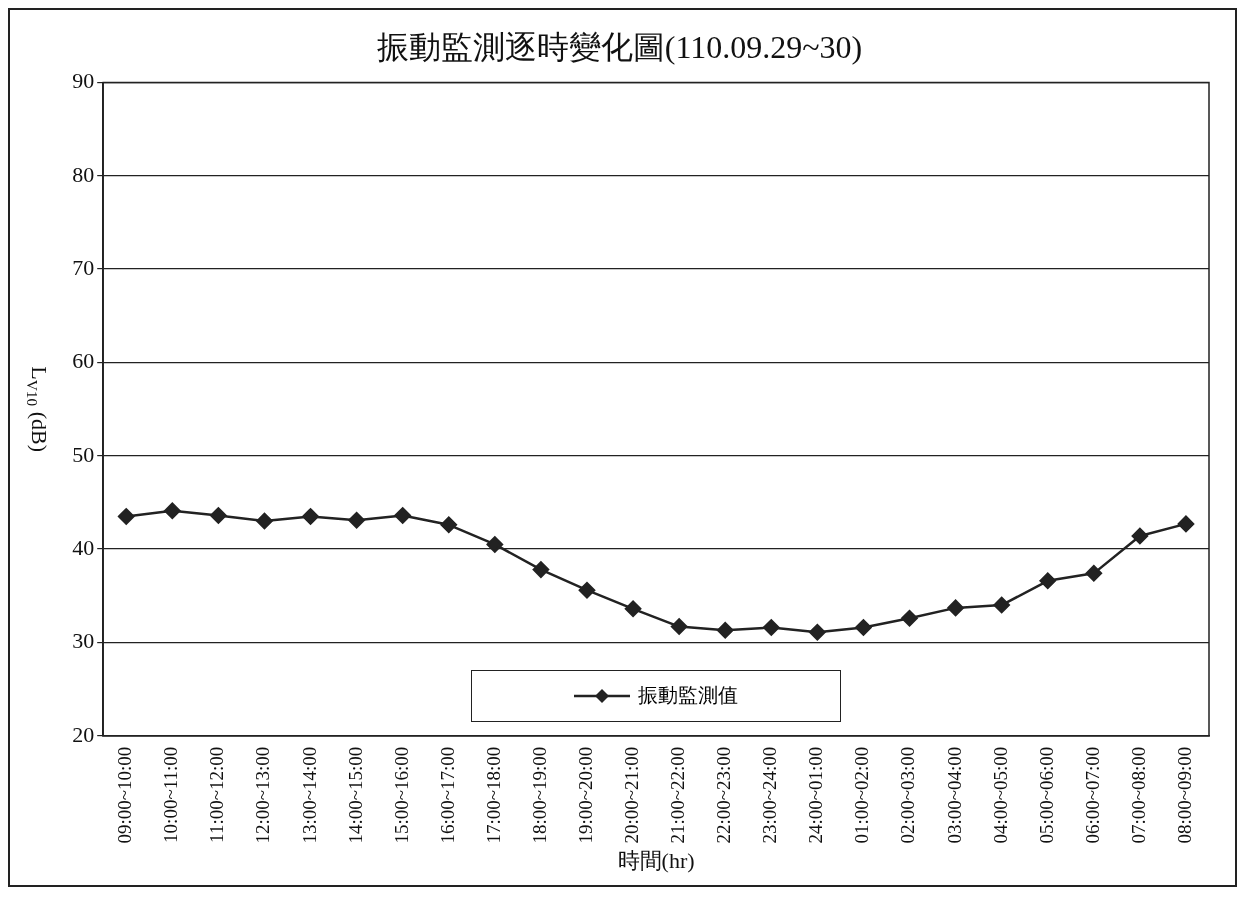  Describe the element at coordinates (83, 641) in the screenshot. I see `y-tick-label: 30` at that location.